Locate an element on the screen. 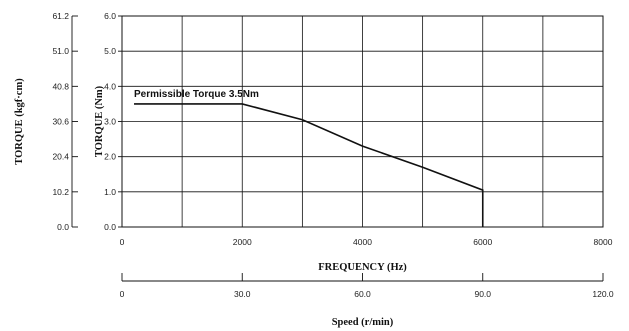  speed-tick-label: 30.0 is located at coordinates (242, 294).